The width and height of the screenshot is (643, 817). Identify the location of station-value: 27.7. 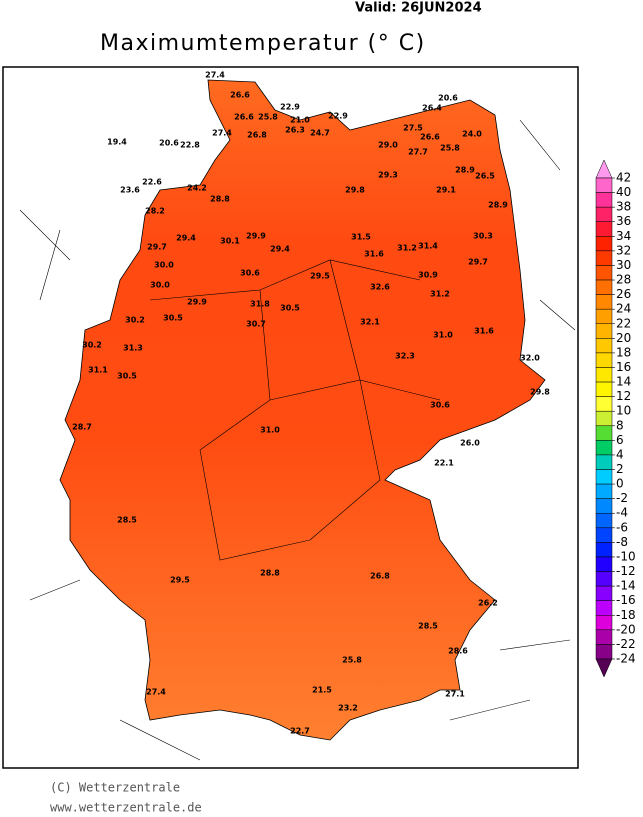
(418, 152).